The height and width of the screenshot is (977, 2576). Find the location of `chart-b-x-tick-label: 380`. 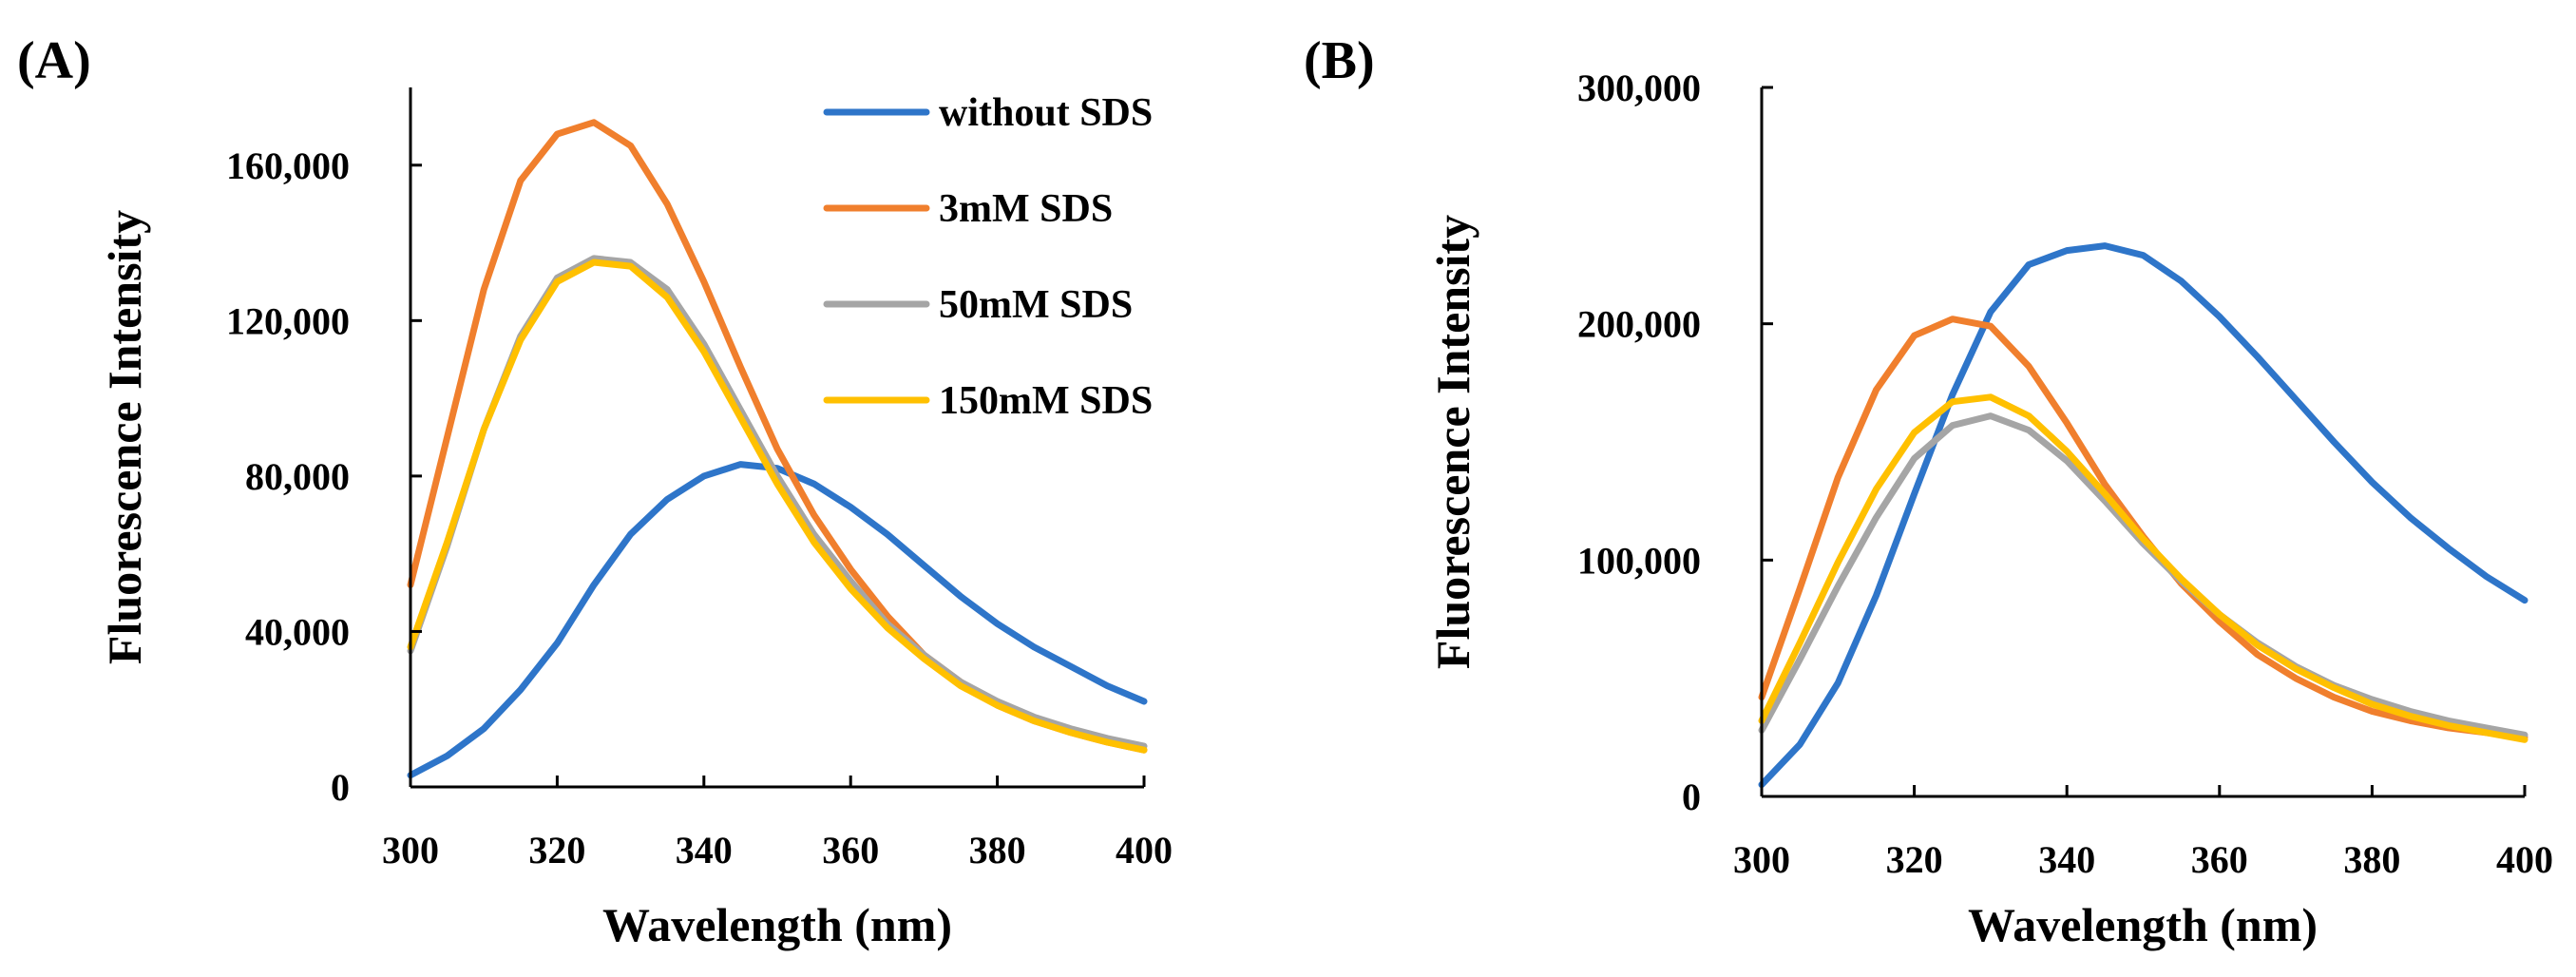

chart-b-x-tick-label: 380 is located at coordinates (2371, 859).